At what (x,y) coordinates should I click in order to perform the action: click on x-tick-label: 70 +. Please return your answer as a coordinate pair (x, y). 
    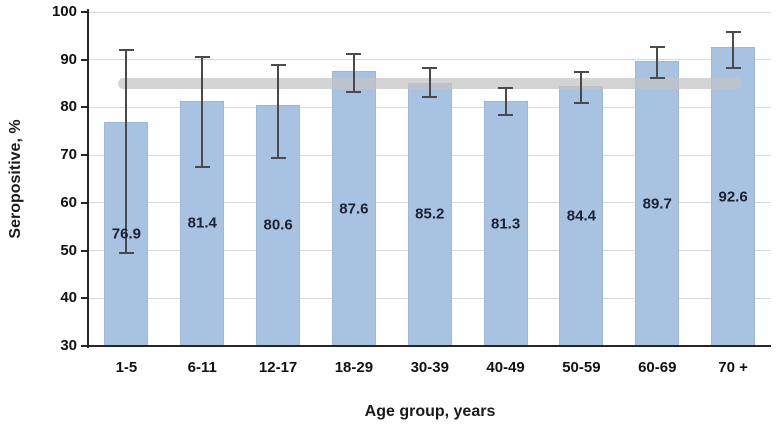
    Looking at the image, I should click on (733, 367).